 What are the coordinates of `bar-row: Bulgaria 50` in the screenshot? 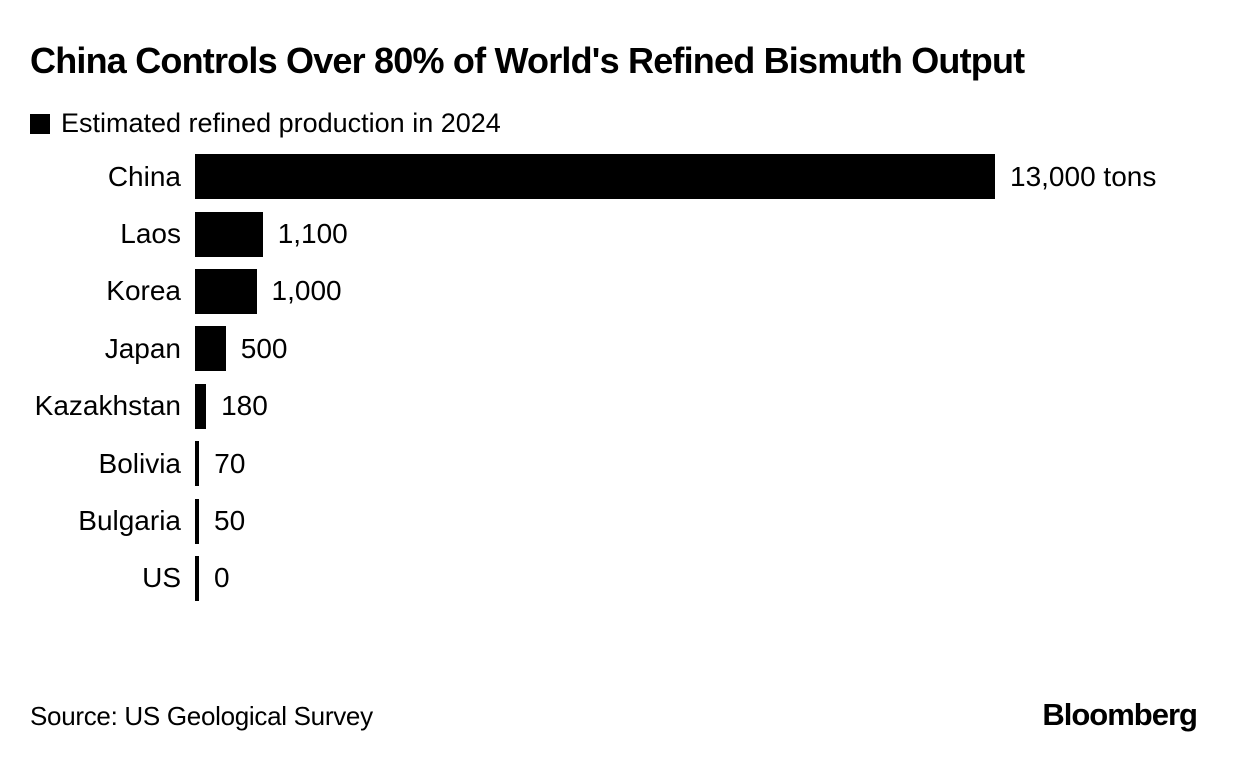 It's located at (623, 520).